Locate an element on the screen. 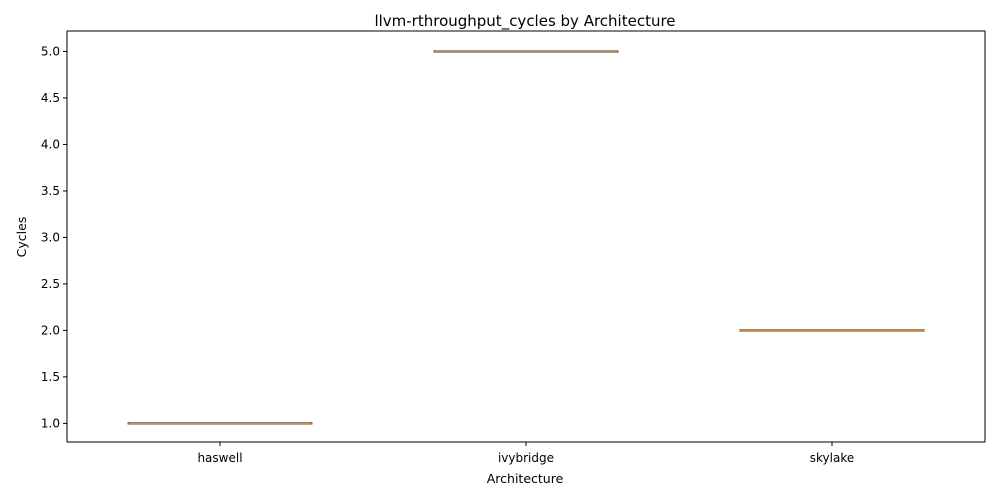 This screenshot has width=1000, height=500. y-tick-label: 1.0 is located at coordinates (50, 423).